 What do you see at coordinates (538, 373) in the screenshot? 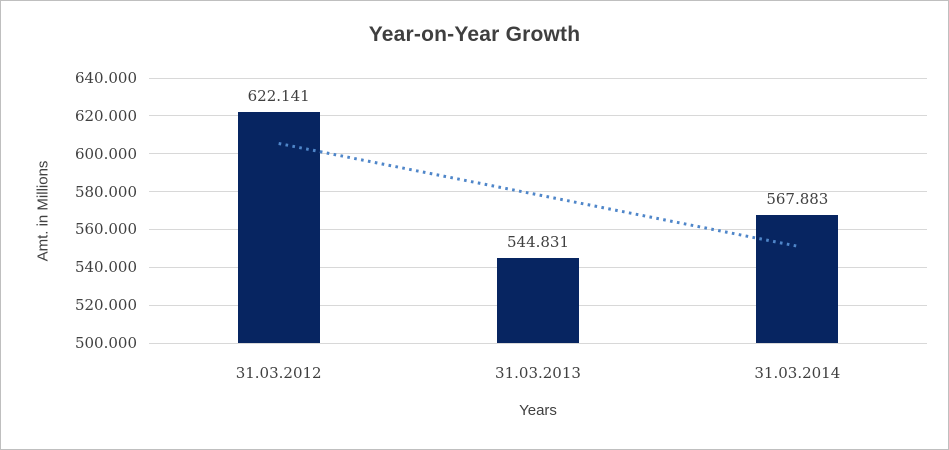
I see `x-tick-label: 31.03.2013` at bounding box center [538, 373].